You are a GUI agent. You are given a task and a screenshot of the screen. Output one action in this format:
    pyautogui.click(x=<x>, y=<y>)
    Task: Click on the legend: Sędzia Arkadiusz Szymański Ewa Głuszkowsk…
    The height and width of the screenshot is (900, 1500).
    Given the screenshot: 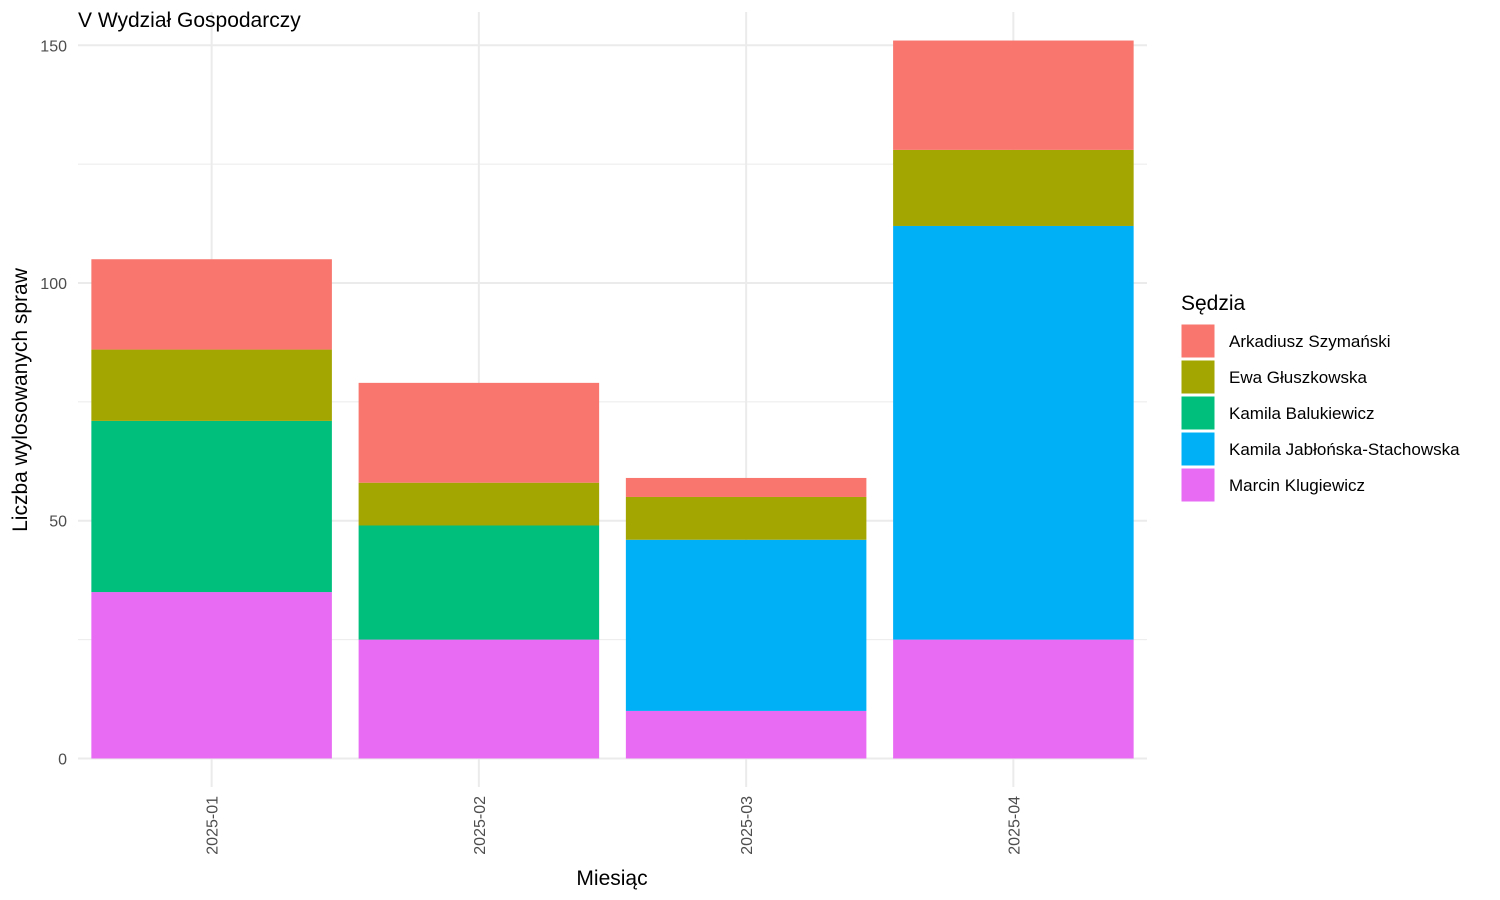 What is the action you would take?
    pyautogui.click(x=1320, y=397)
    